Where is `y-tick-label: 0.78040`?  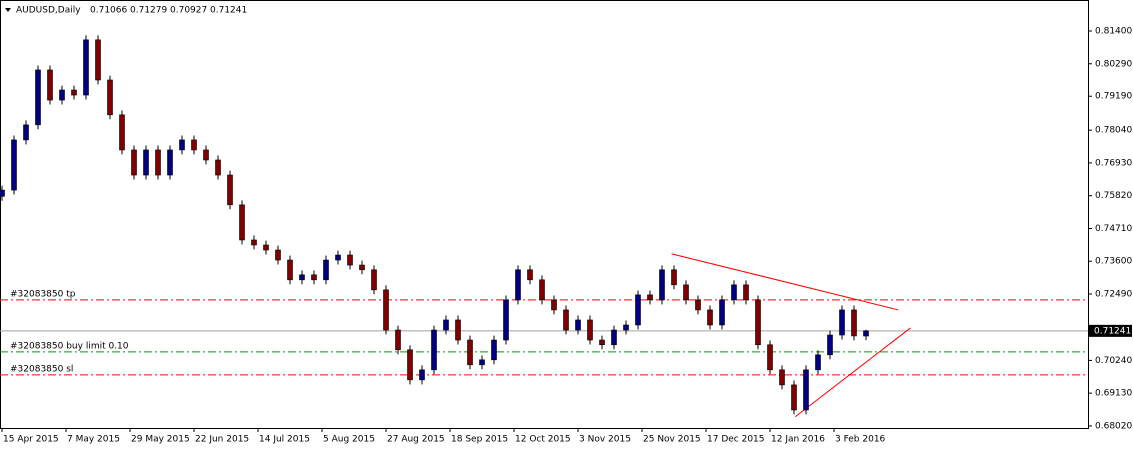 y-tick-label: 0.78040 is located at coordinates (1113, 131).